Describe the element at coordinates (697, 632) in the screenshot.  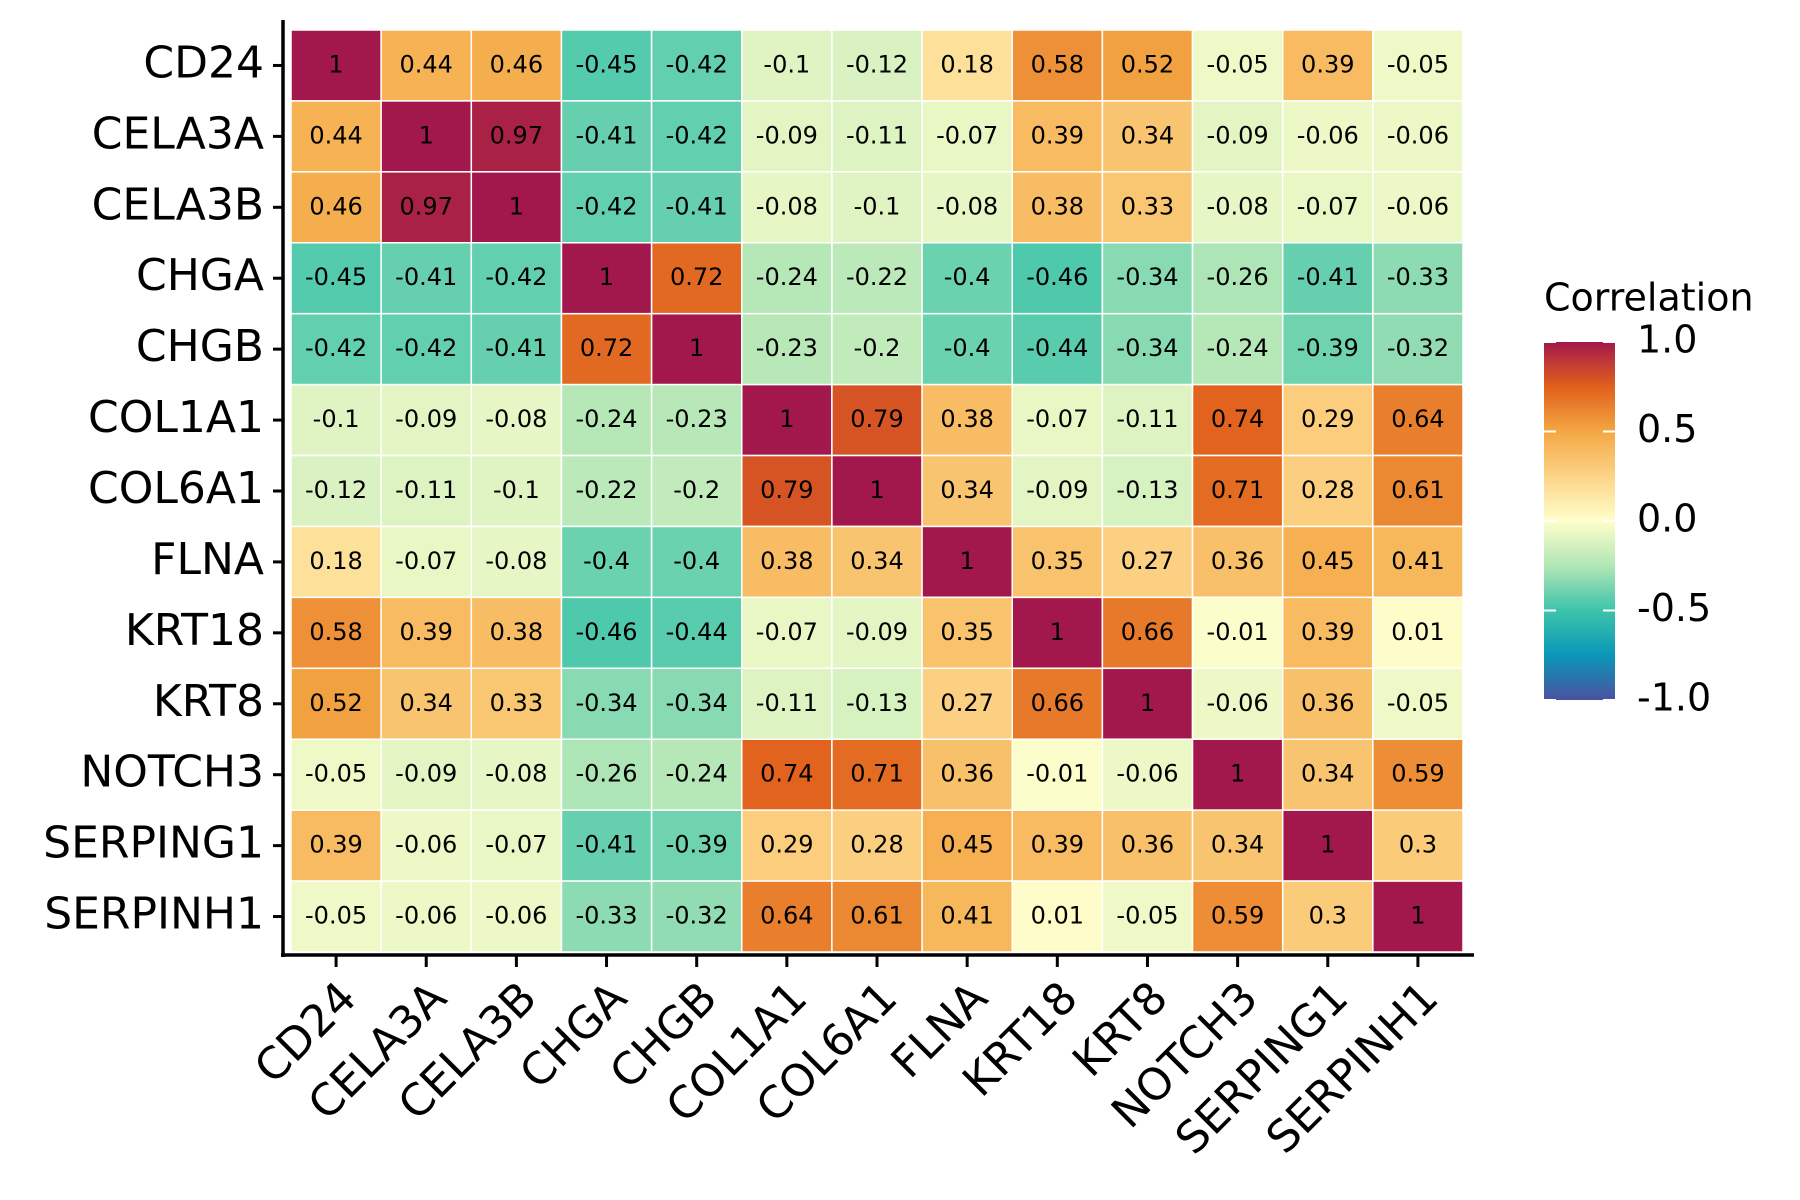
I see `cell-label: -0.44` at that location.